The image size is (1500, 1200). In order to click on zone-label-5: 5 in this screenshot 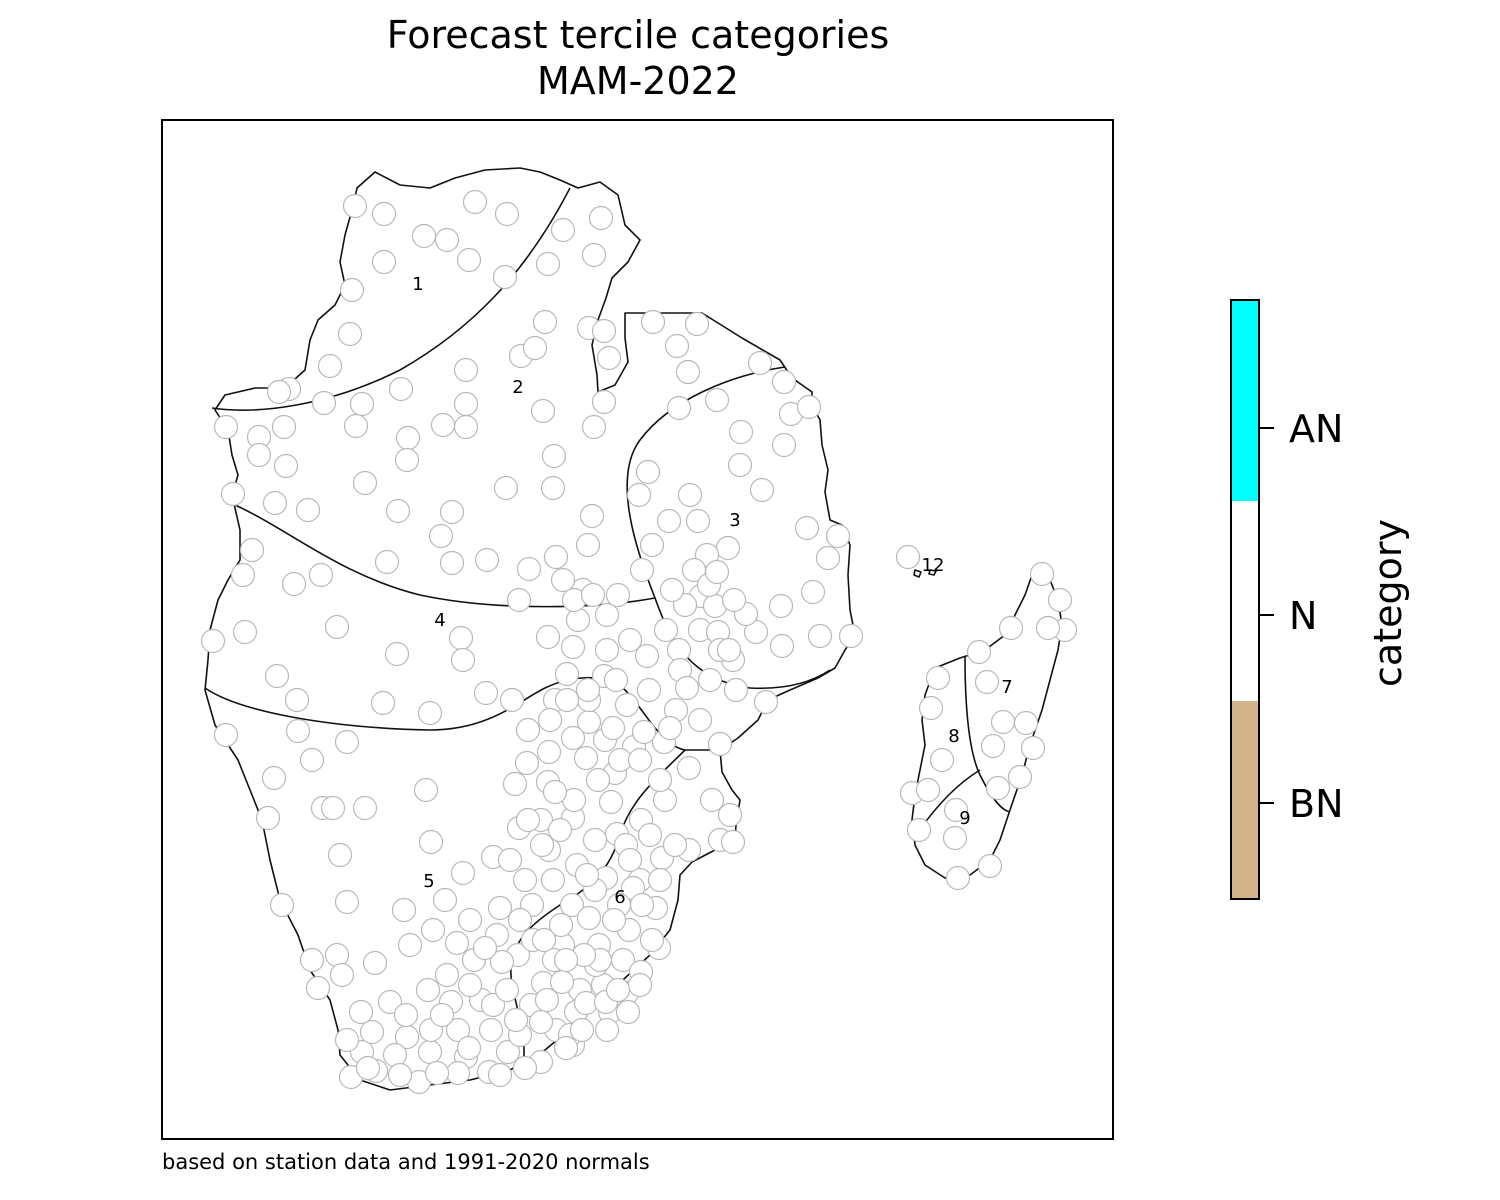, I will do `click(428, 881)`.